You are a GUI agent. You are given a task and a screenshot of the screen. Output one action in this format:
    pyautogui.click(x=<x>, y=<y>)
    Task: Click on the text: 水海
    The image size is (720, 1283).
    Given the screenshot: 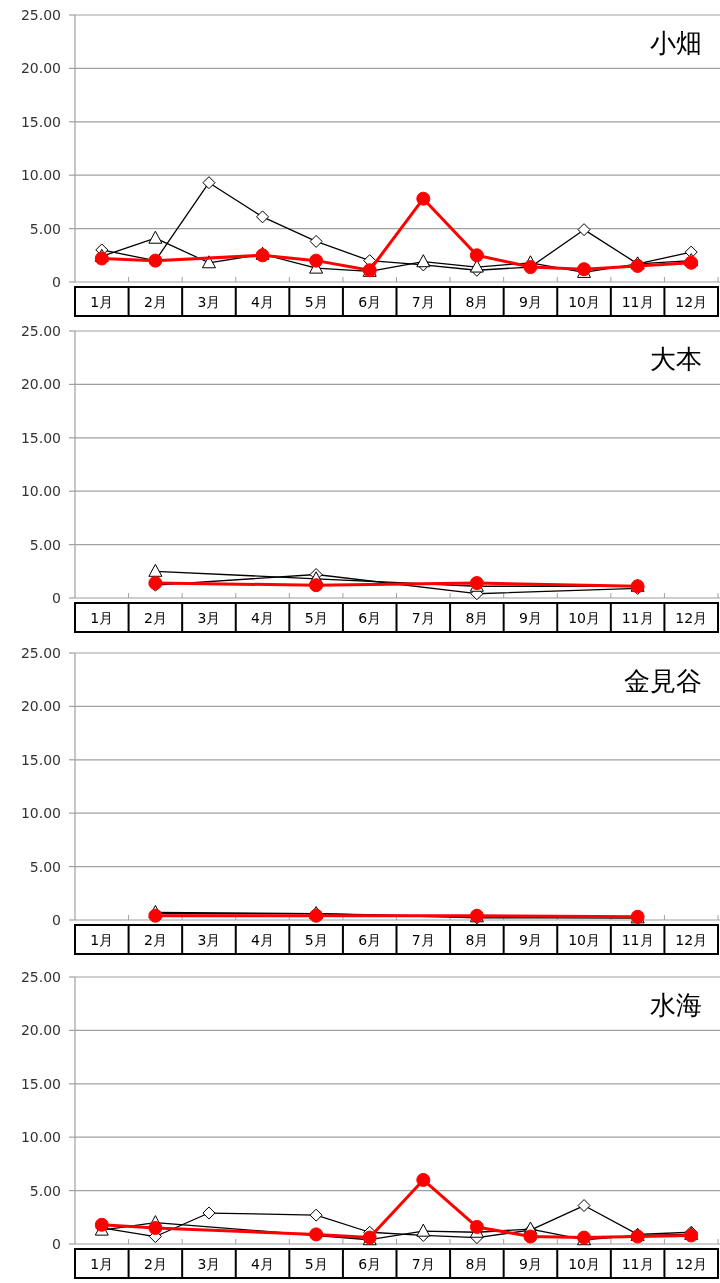 What is the action you would take?
    pyautogui.click(x=676, y=1005)
    